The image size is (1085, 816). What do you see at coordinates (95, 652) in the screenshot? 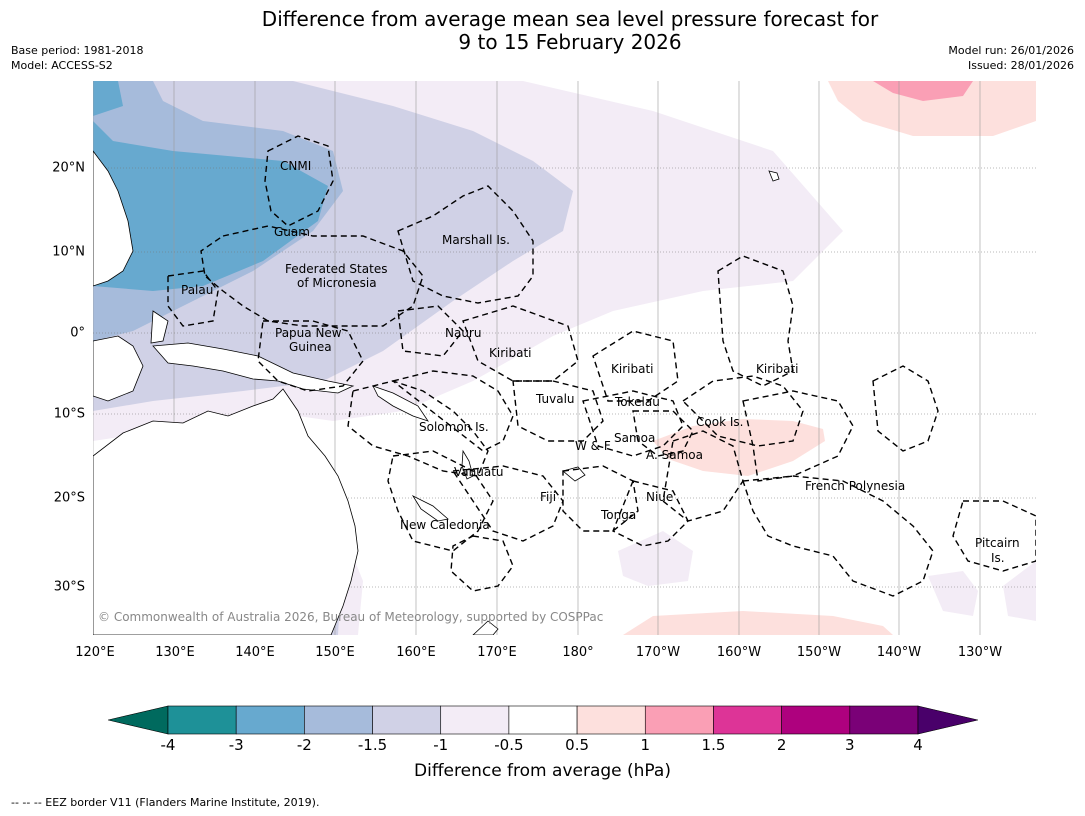
I see `lon-label-120e: 120°E` at bounding box center [95, 652].